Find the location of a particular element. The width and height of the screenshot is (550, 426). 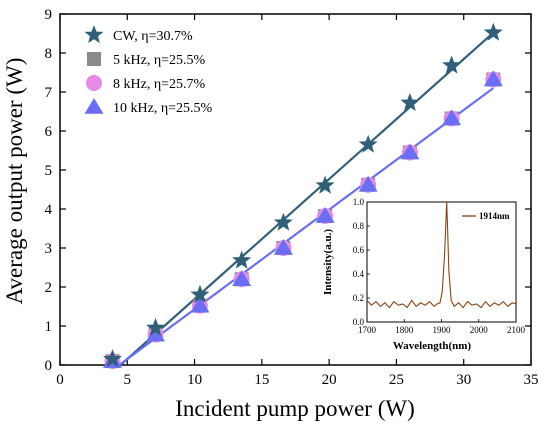

y-tick-label: 8 is located at coordinates (49, 54).